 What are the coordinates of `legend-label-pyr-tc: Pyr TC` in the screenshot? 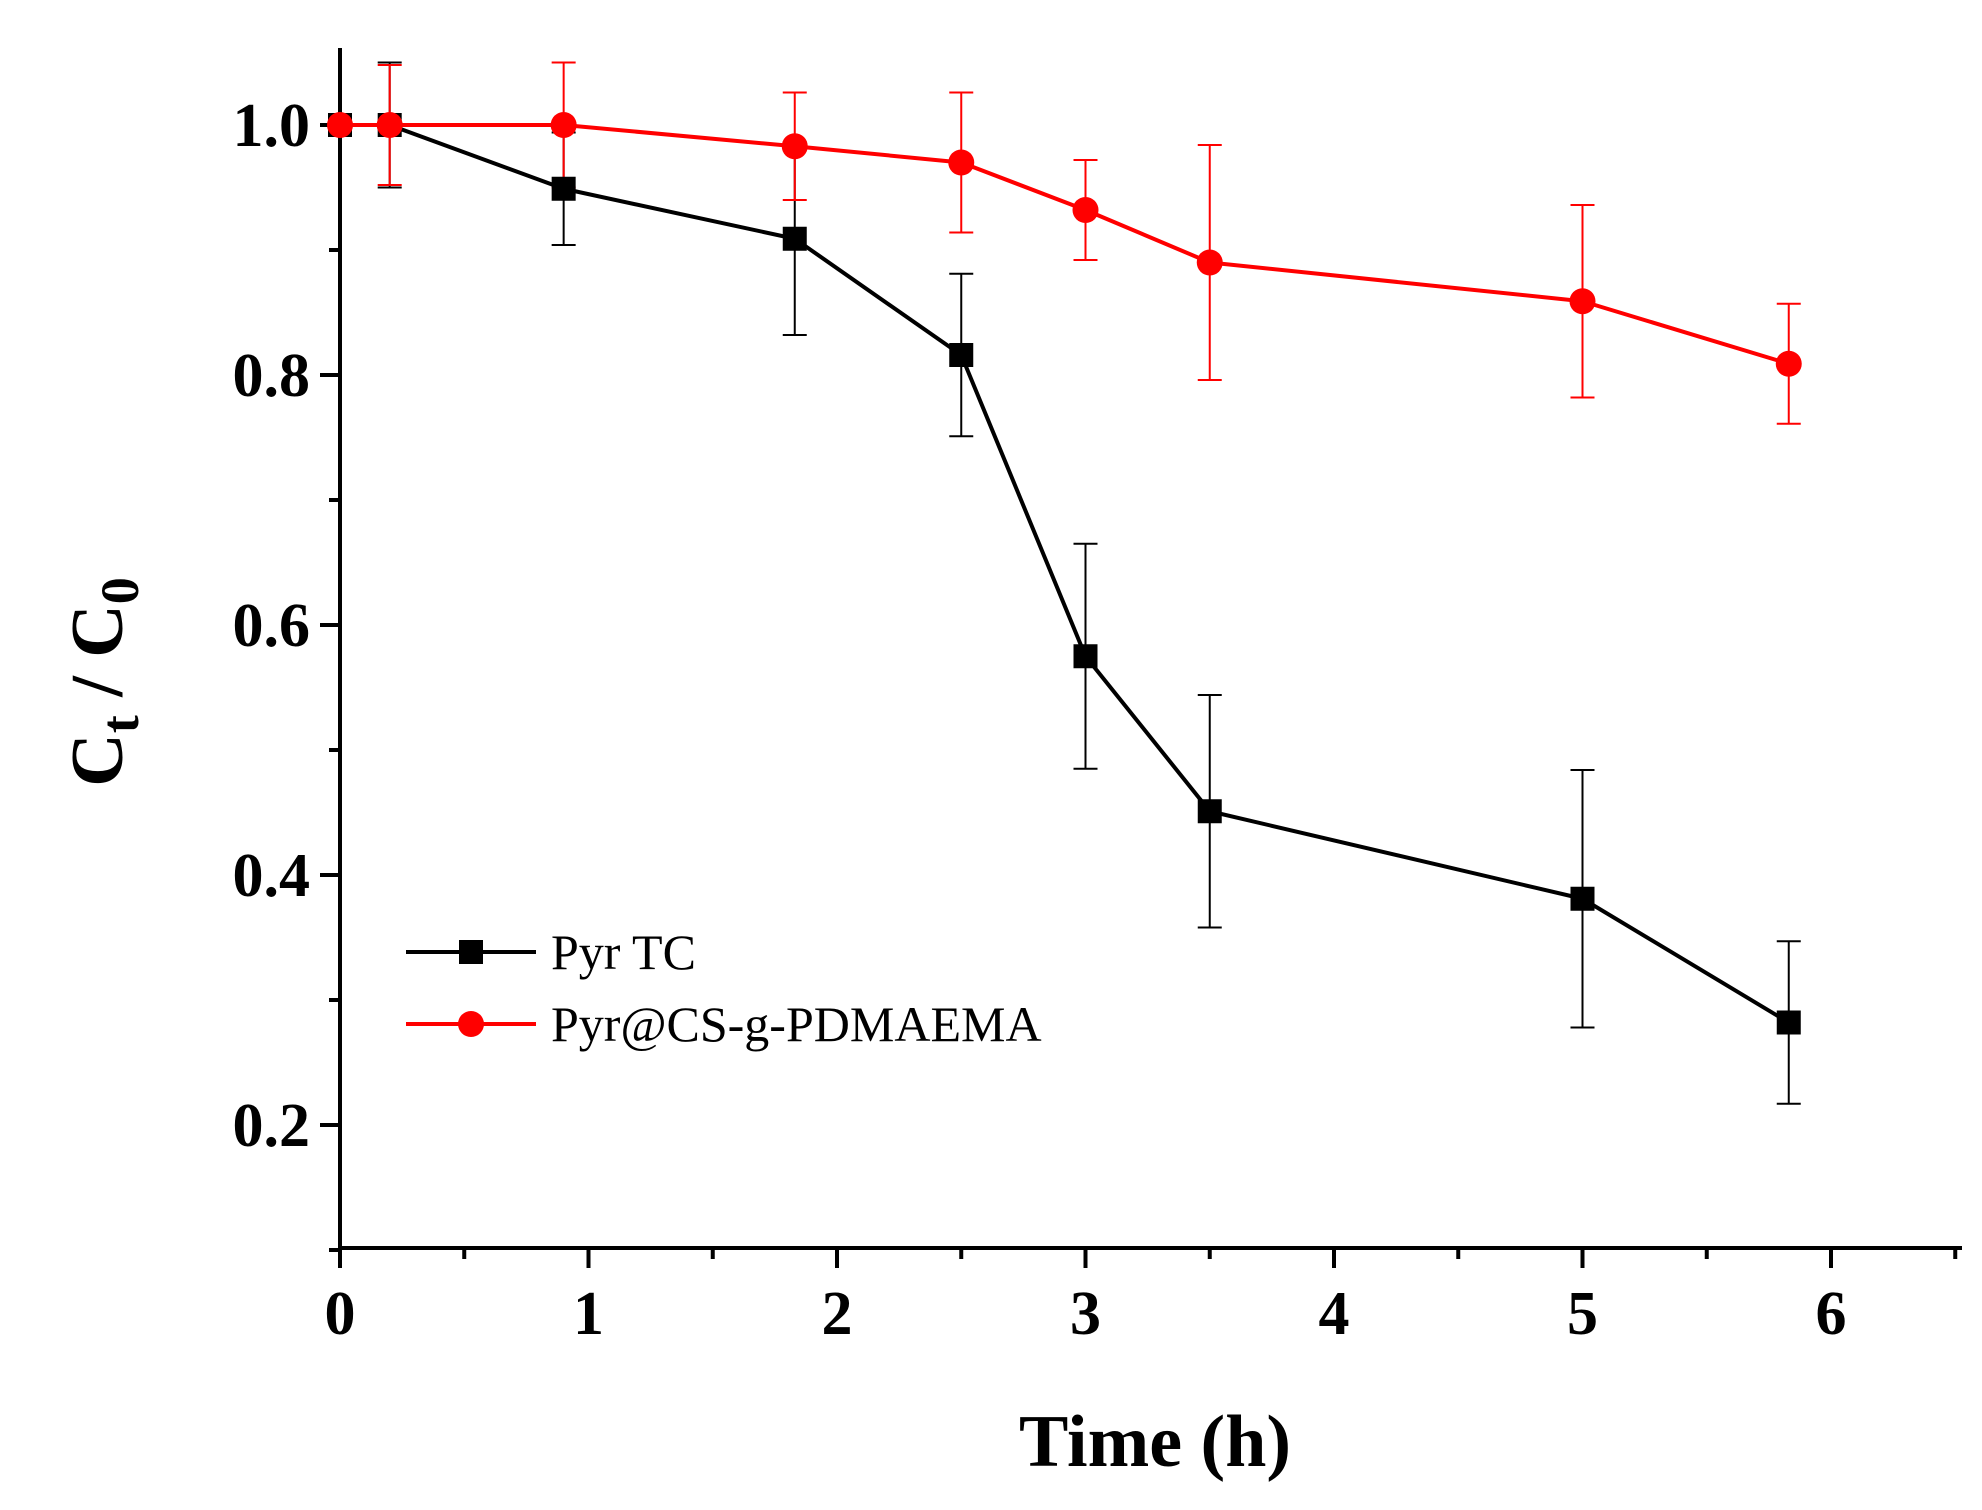 It's located at (623, 952).